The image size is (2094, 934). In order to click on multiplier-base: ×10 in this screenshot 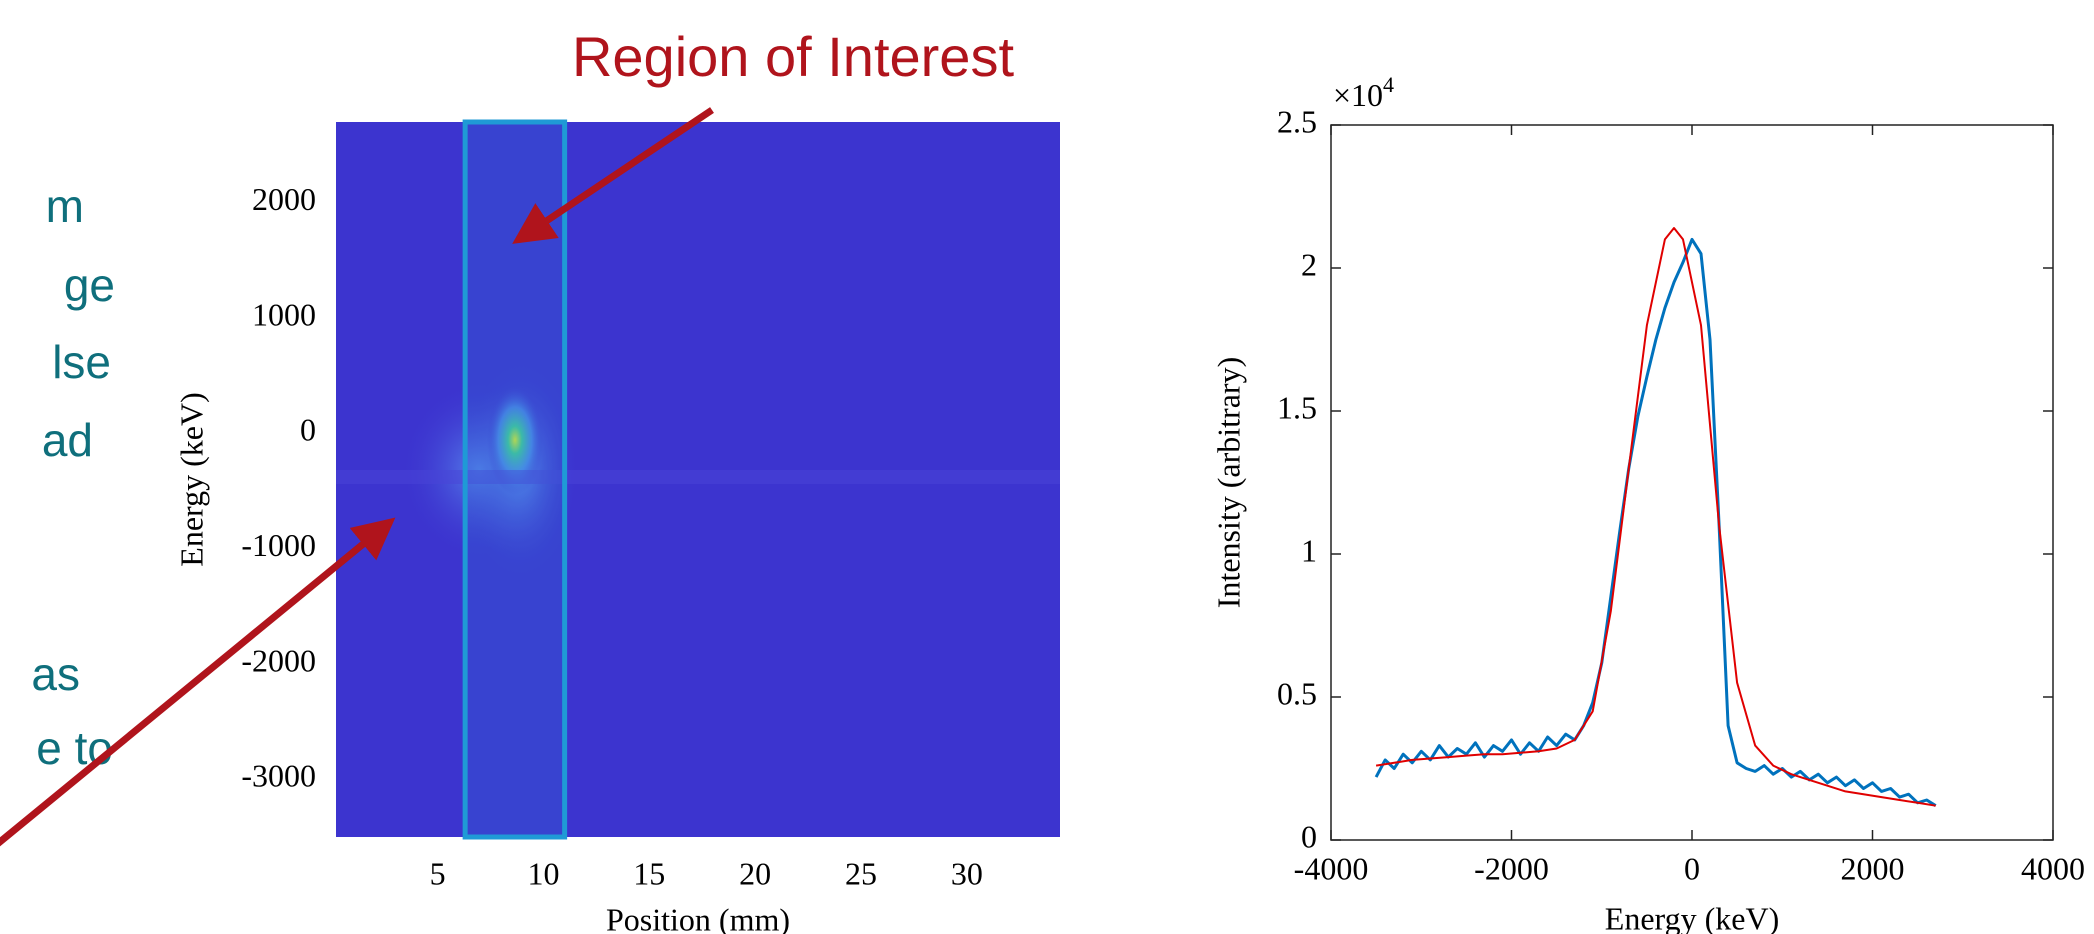, I will do `click(1358, 95)`.